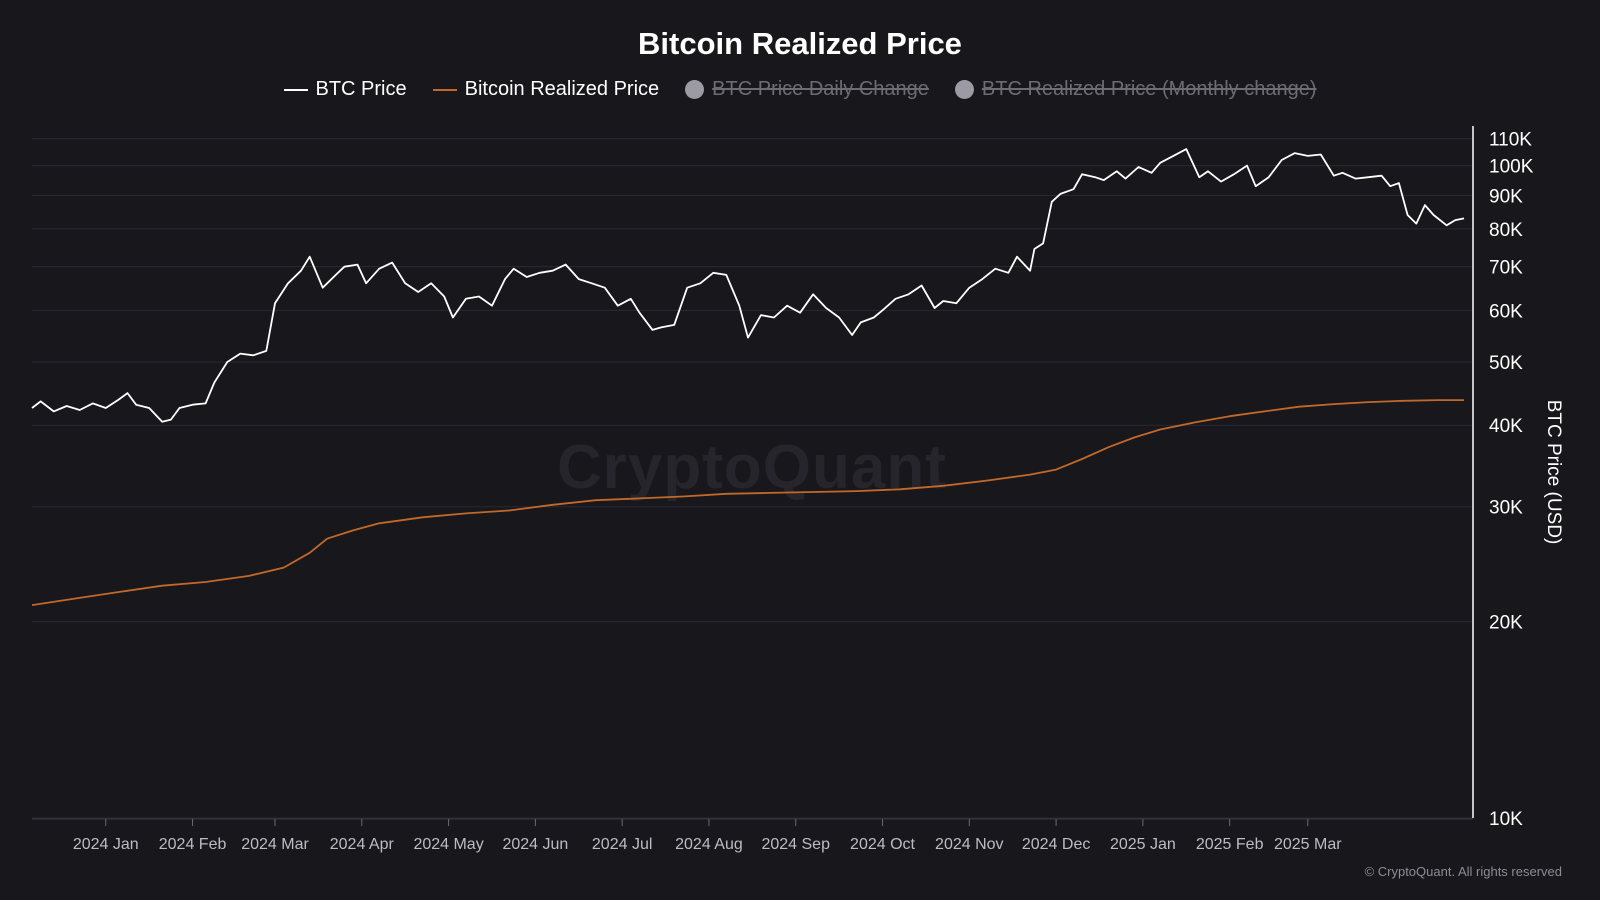  I want to click on x-tick-label: 2024 Mar, so click(275, 844).